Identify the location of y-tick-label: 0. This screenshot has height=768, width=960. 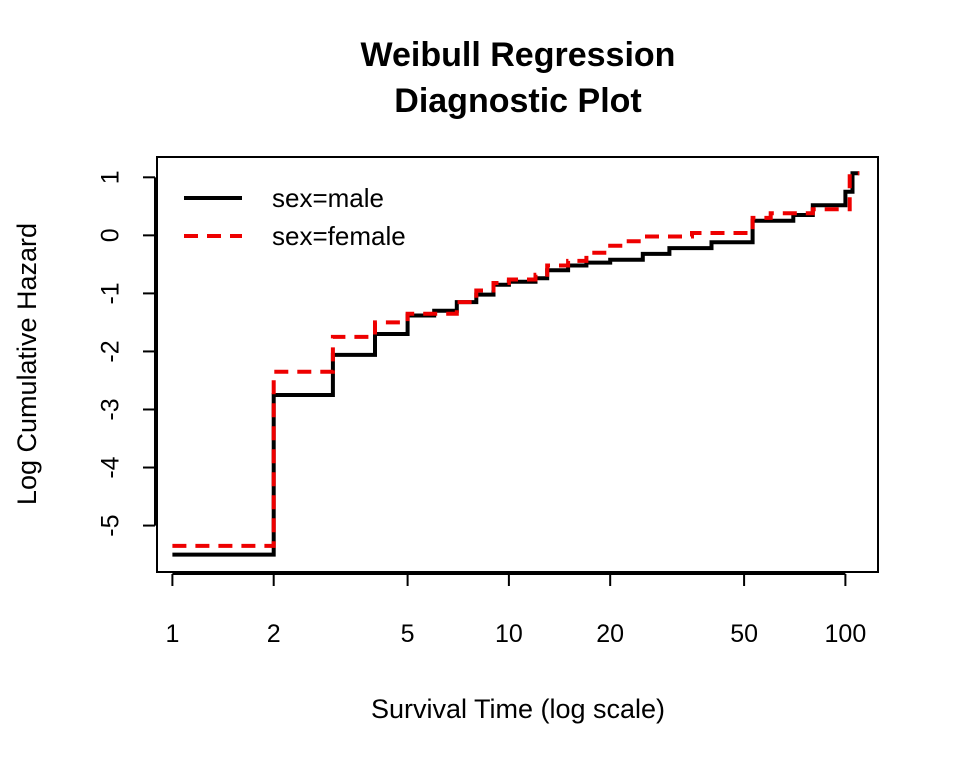
(111, 235).